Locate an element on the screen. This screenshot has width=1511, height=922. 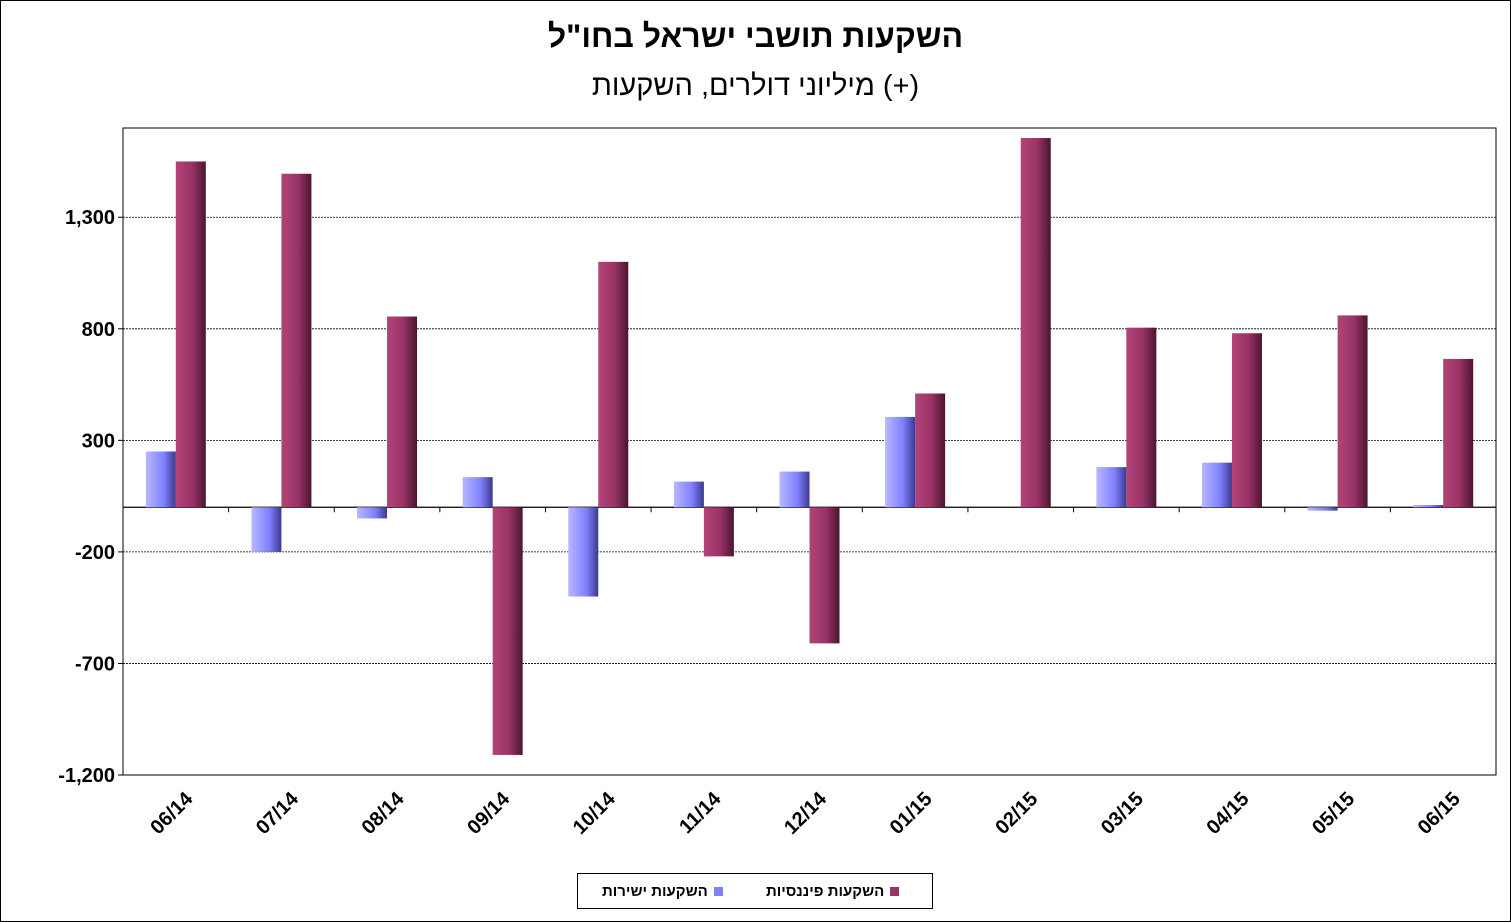
x-tick-label: 06/15 is located at coordinates (1439, 813).